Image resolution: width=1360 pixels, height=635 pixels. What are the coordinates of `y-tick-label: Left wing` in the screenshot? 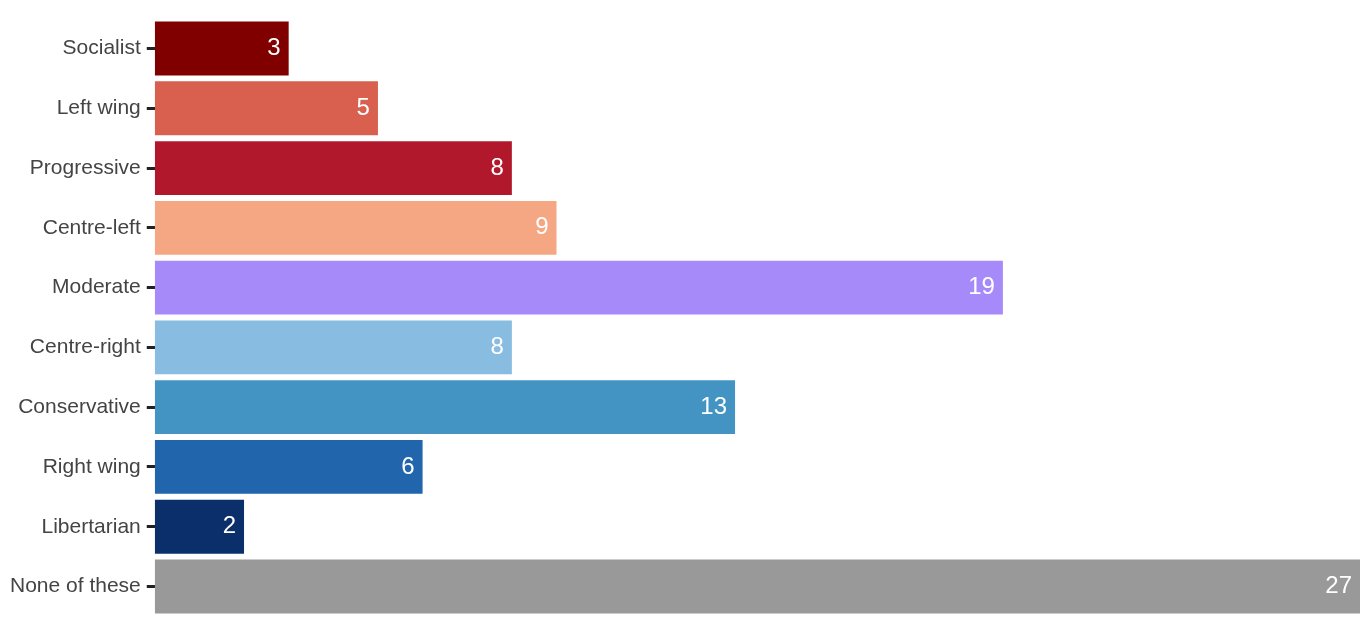 It's located at (98, 107).